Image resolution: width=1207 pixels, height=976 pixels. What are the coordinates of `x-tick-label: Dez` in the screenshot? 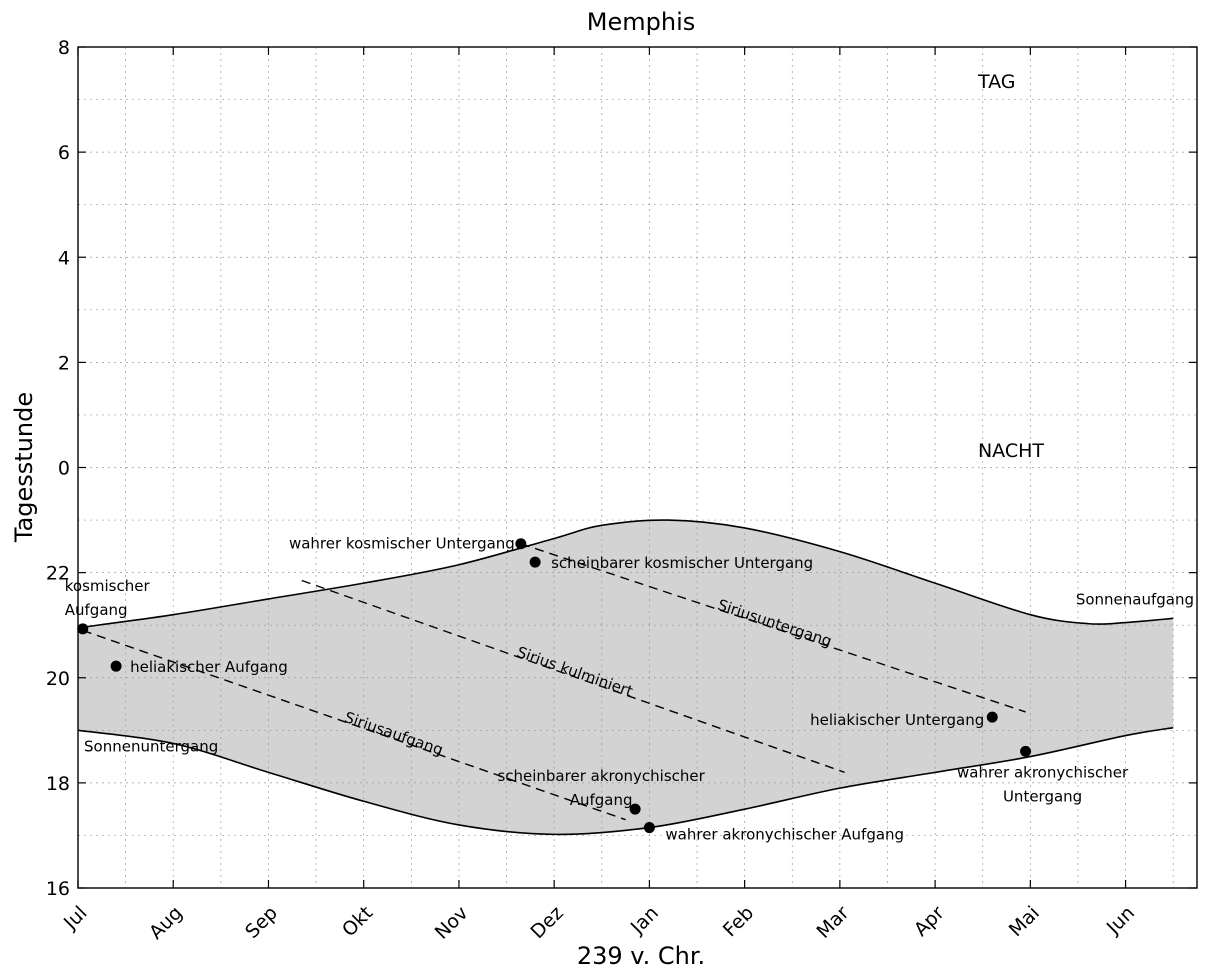 It's located at (546, 922).